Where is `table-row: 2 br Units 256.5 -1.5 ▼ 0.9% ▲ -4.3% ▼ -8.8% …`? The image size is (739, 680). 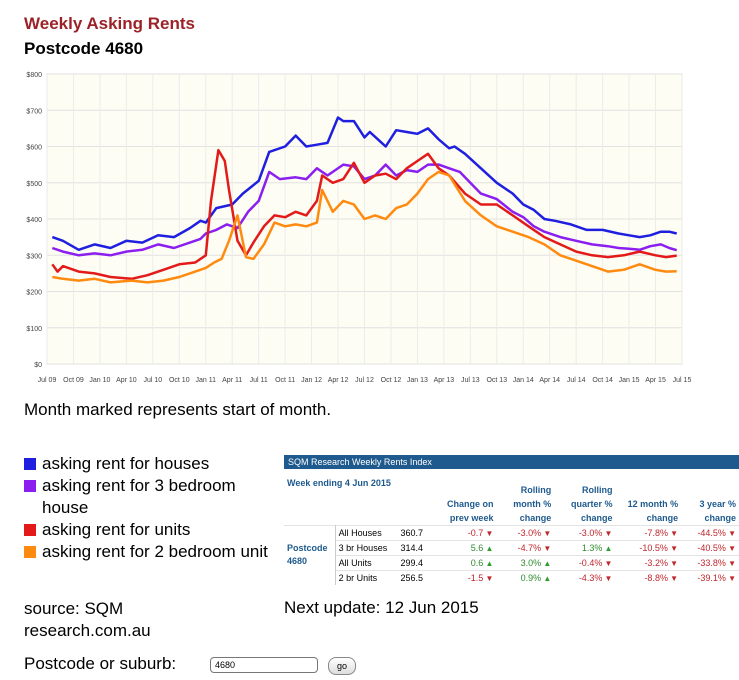 table-row: 2 br Units 256.5 -1.5 ▼ 0.9% ▲ -4.3% ▼ -8.8% … is located at coordinates (511, 577).